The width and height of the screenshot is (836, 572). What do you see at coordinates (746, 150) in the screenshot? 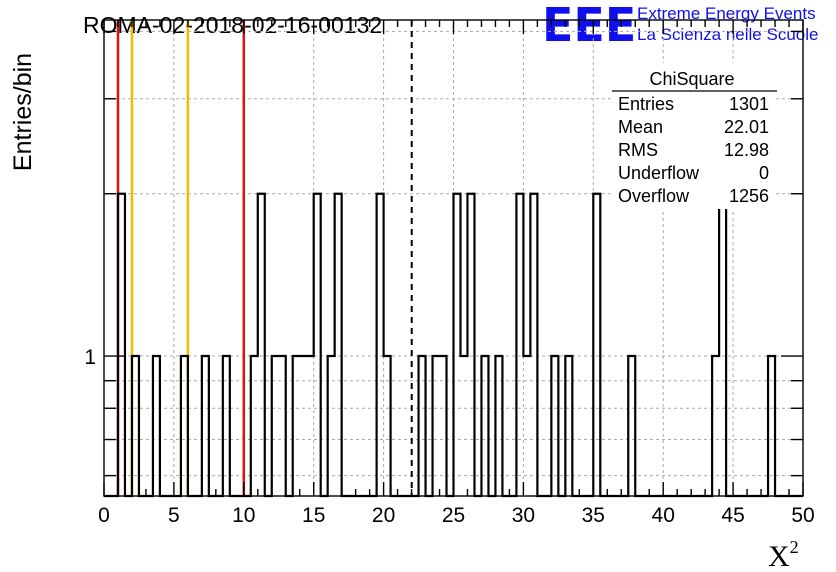
I see `stats-row-value: 12.98` at bounding box center [746, 150].